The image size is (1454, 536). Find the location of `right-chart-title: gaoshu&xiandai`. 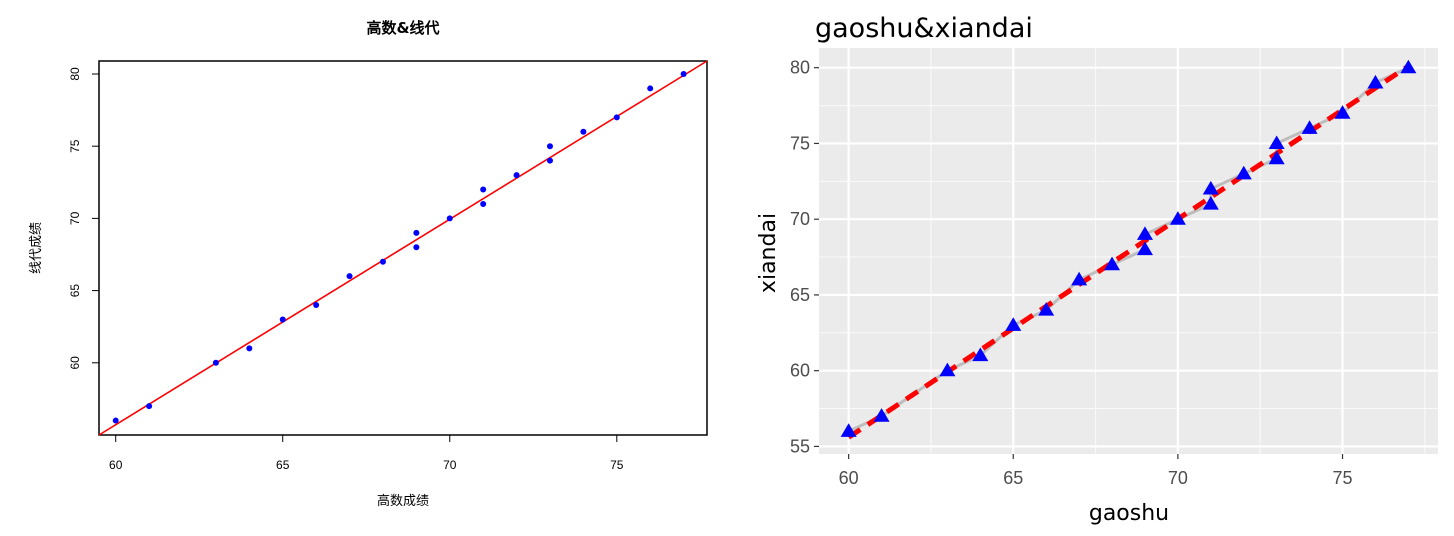

right-chart-title: gaoshu&xiandai is located at coordinates (924, 28).